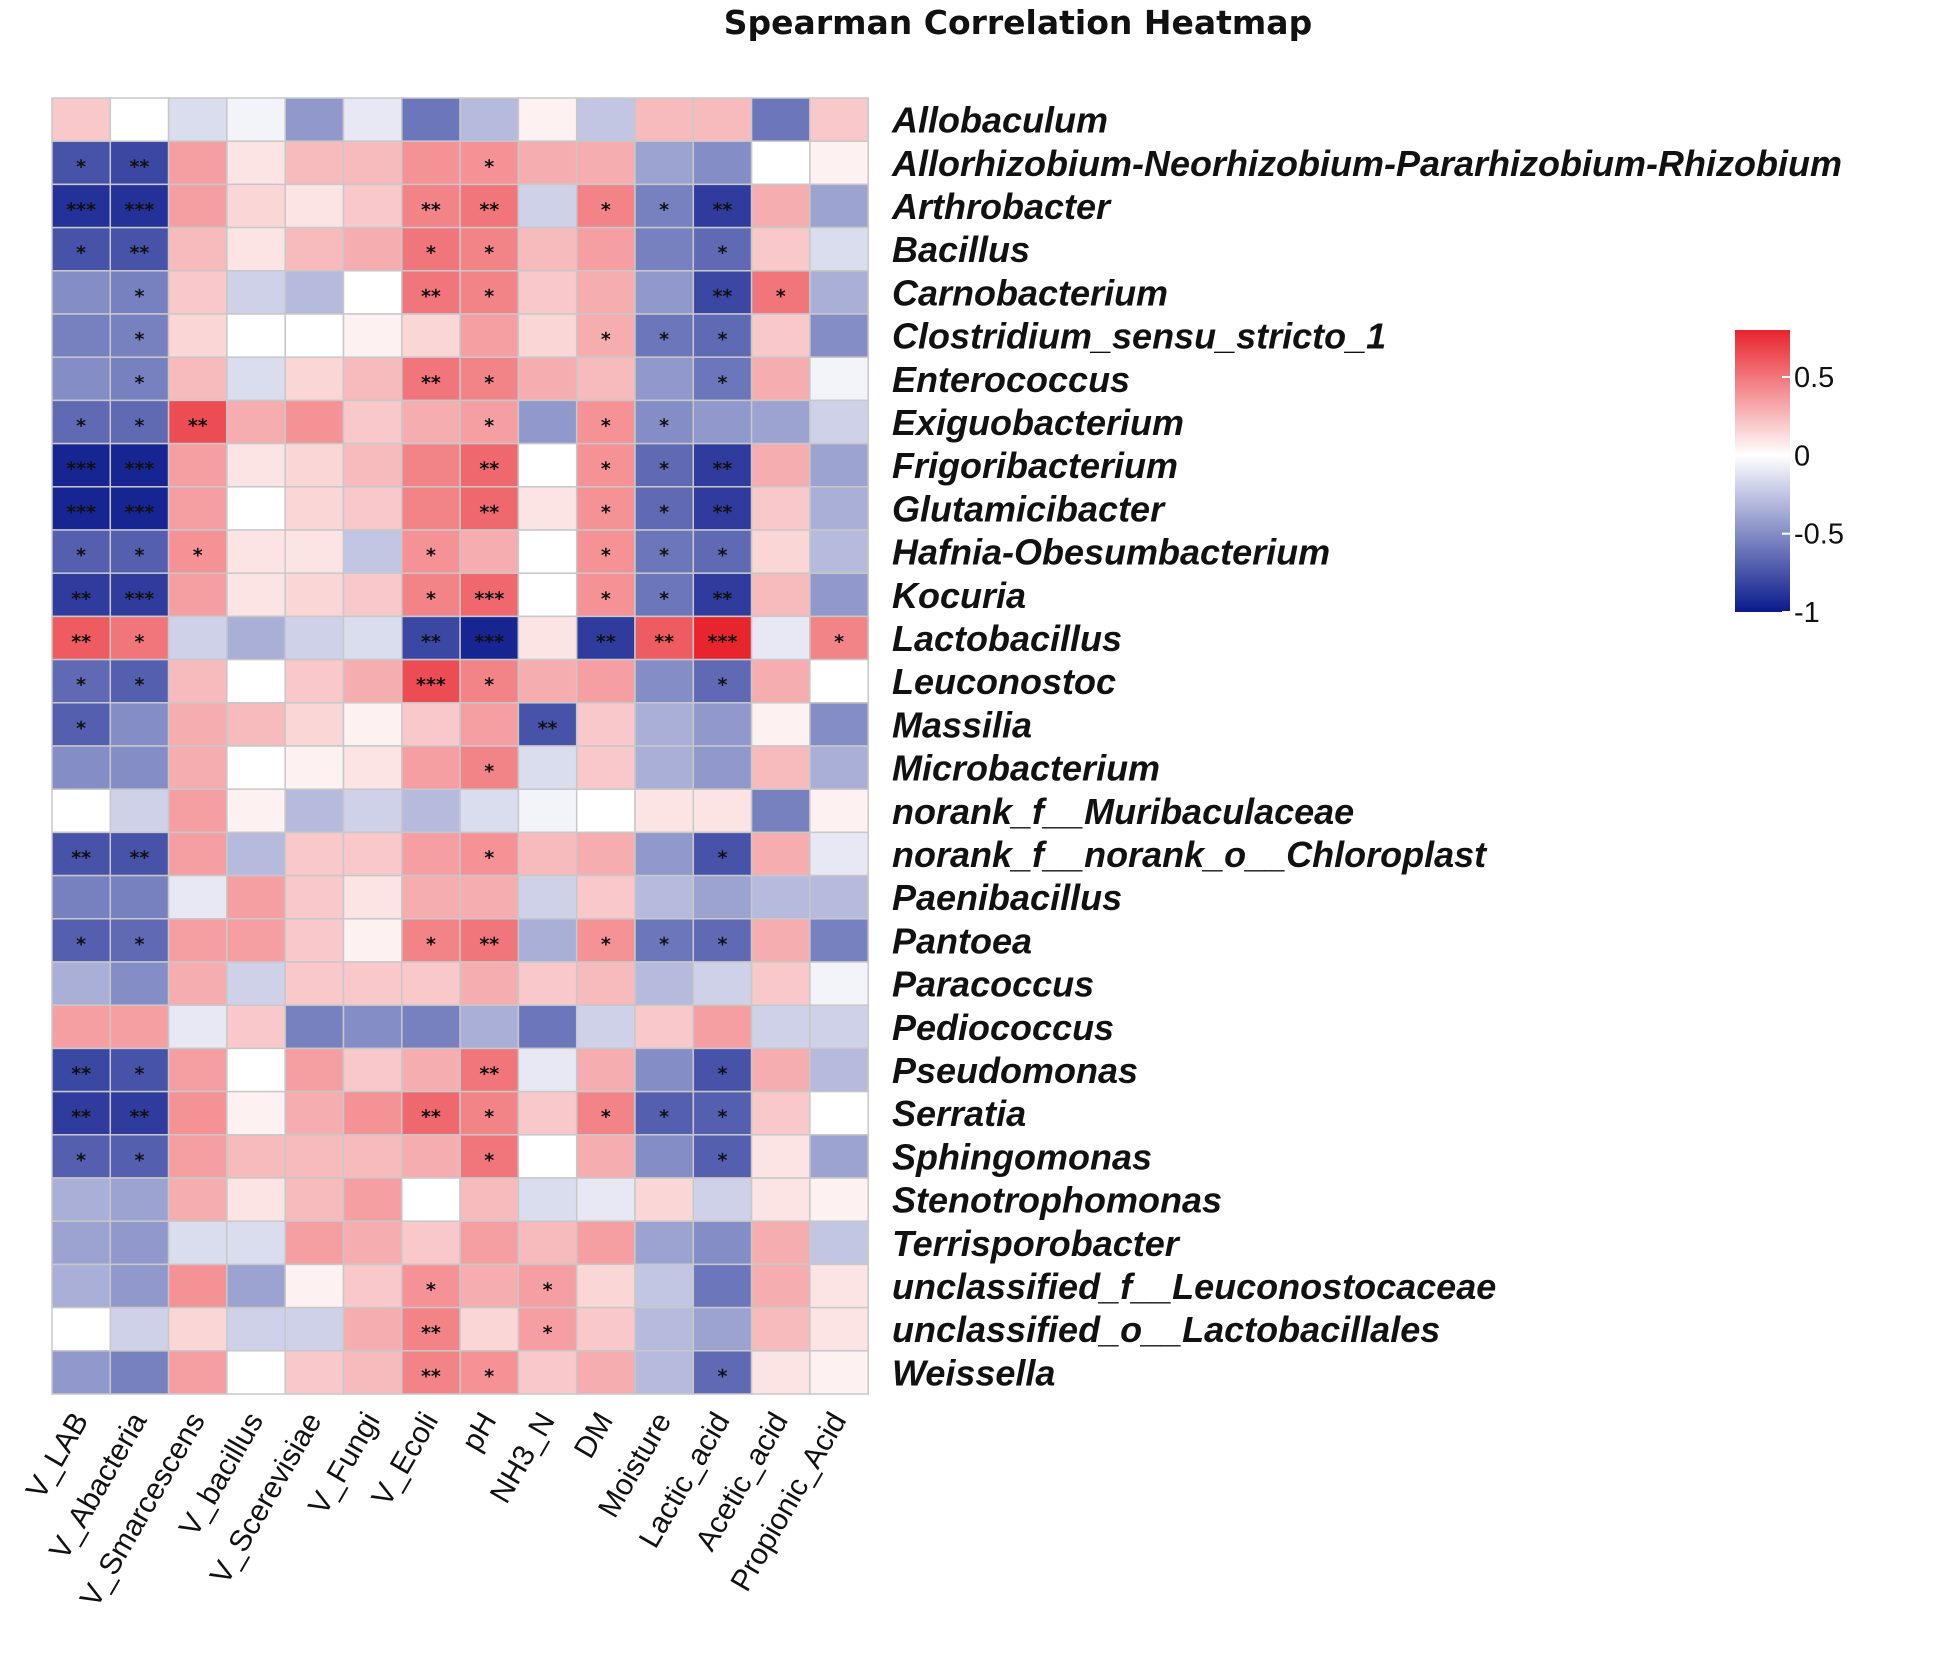 The height and width of the screenshot is (1679, 1950). Describe the element at coordinates (1007, 638) in the screenshot. I see `row-label: Lactobacillus` at that location.